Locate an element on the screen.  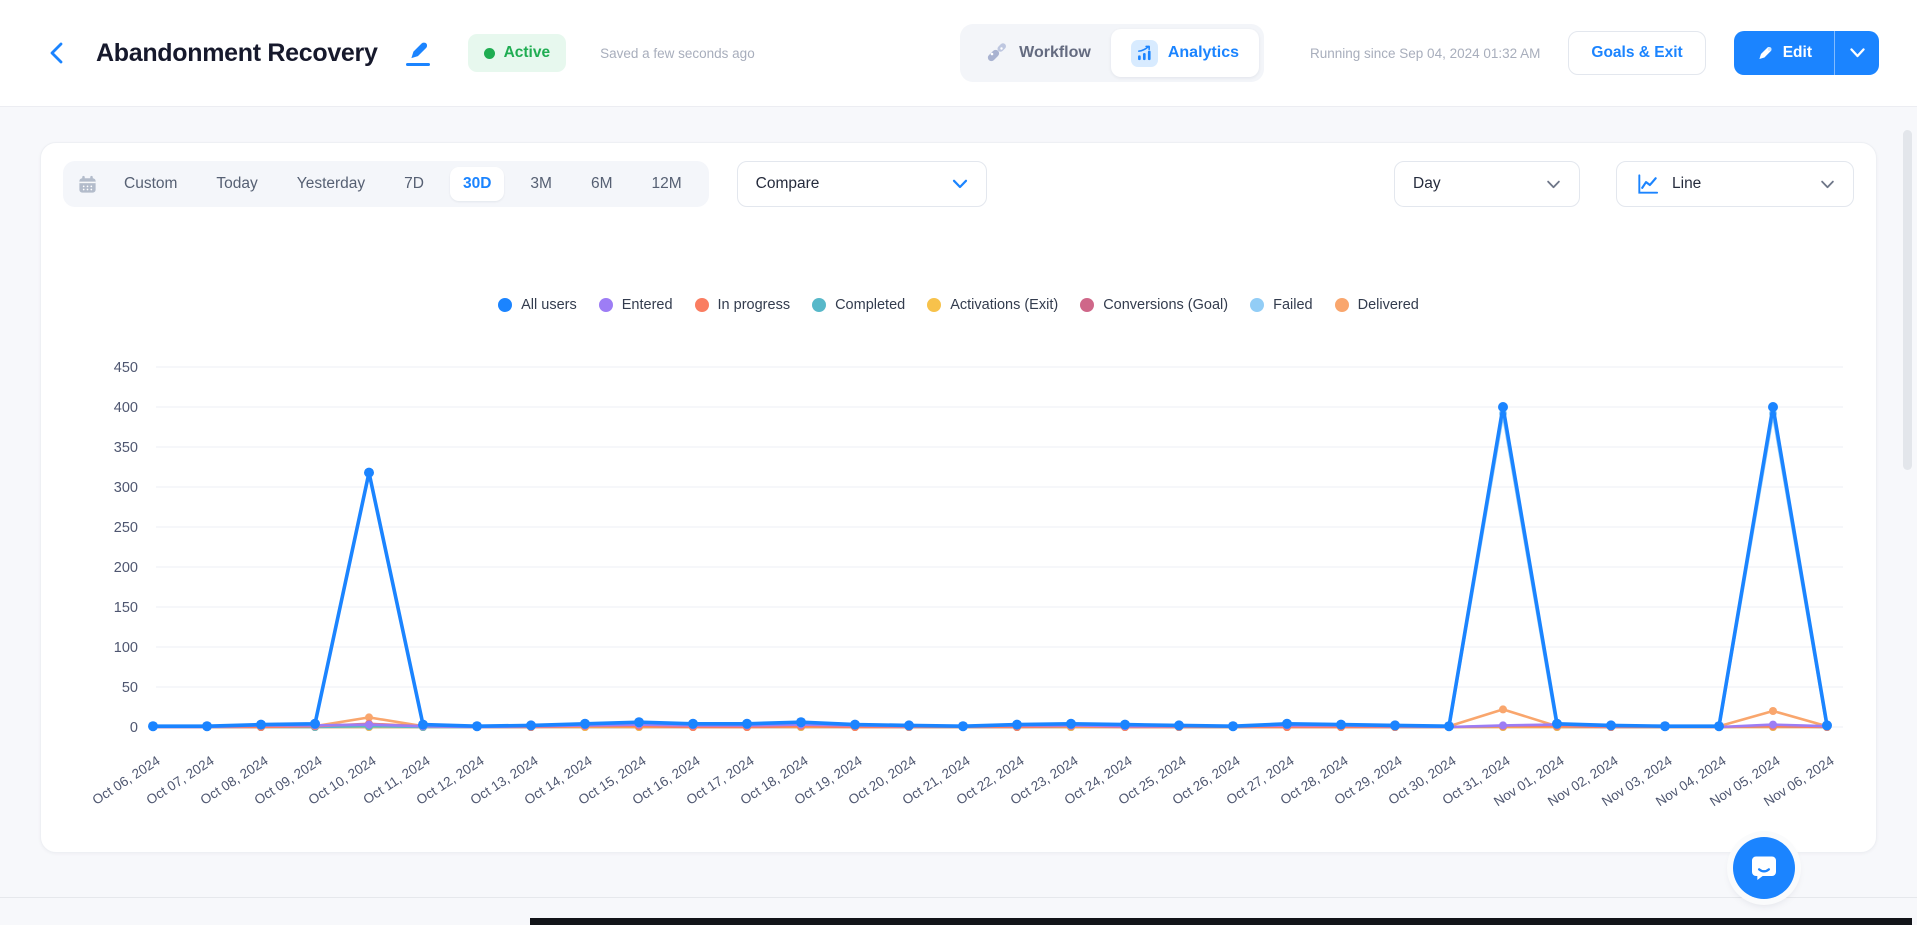
view-tab-group: Workflow Analytics is located at coordinates (1112, 53).